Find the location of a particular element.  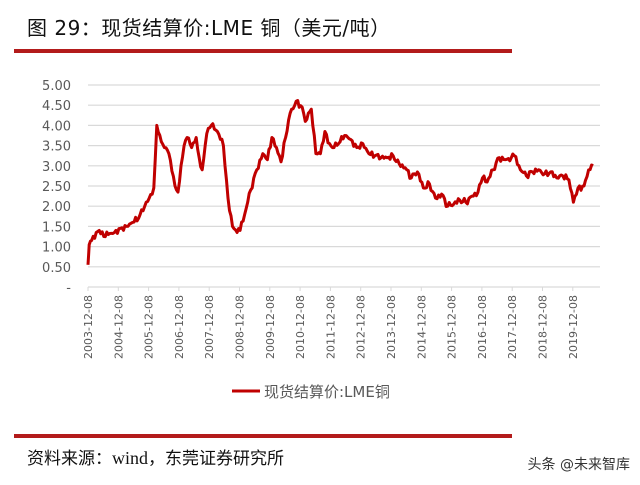

figure-title: 图 29：现货结算价:LME 铜（美元/吨） is located at coordinates (209, 28).